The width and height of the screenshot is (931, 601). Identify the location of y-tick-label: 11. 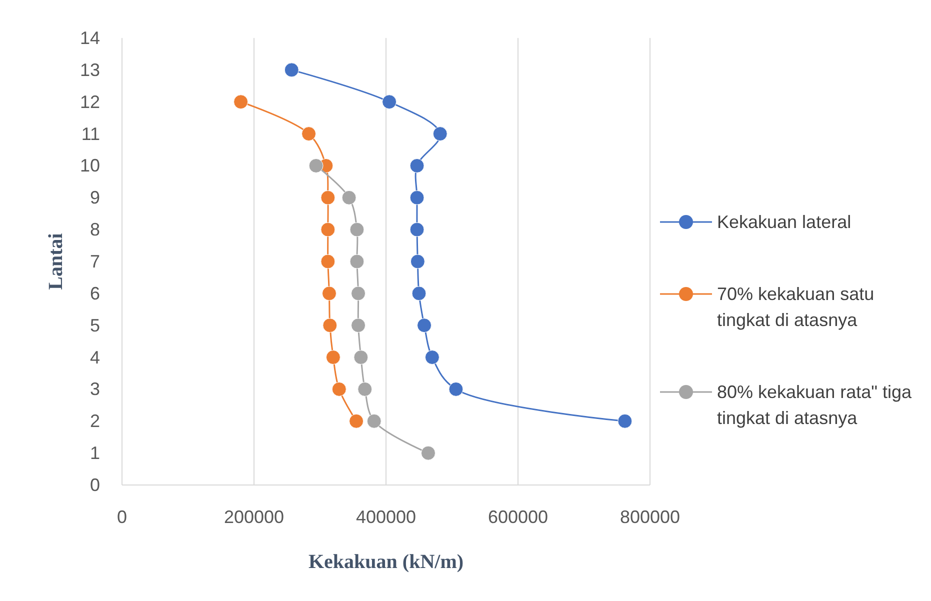
(90, 134).